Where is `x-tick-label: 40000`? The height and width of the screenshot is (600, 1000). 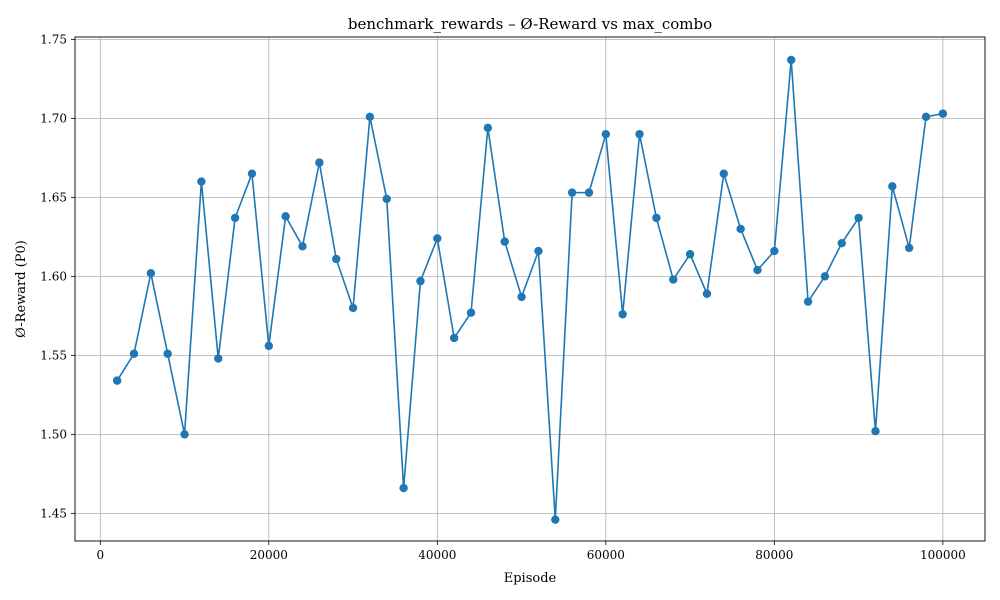
x-tick-label: 40000 is located at coordinates (437, 555).